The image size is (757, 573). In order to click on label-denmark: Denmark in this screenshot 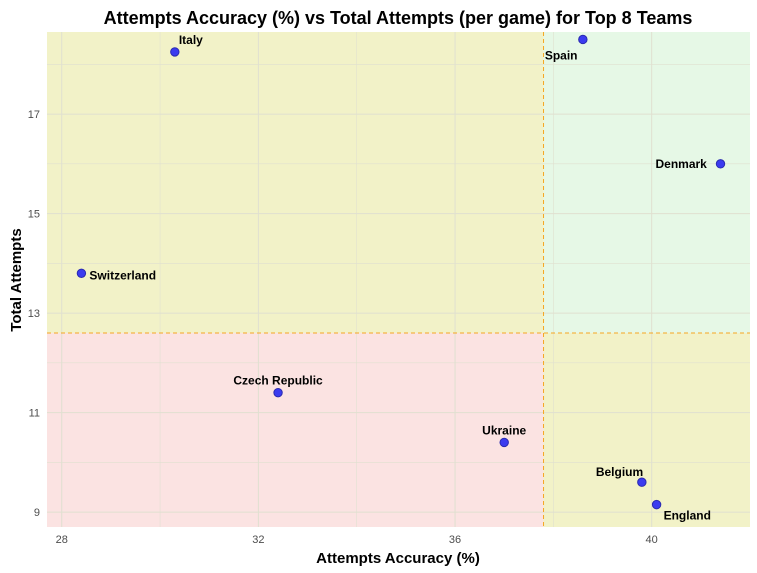, I will do `click(682, 164)`.